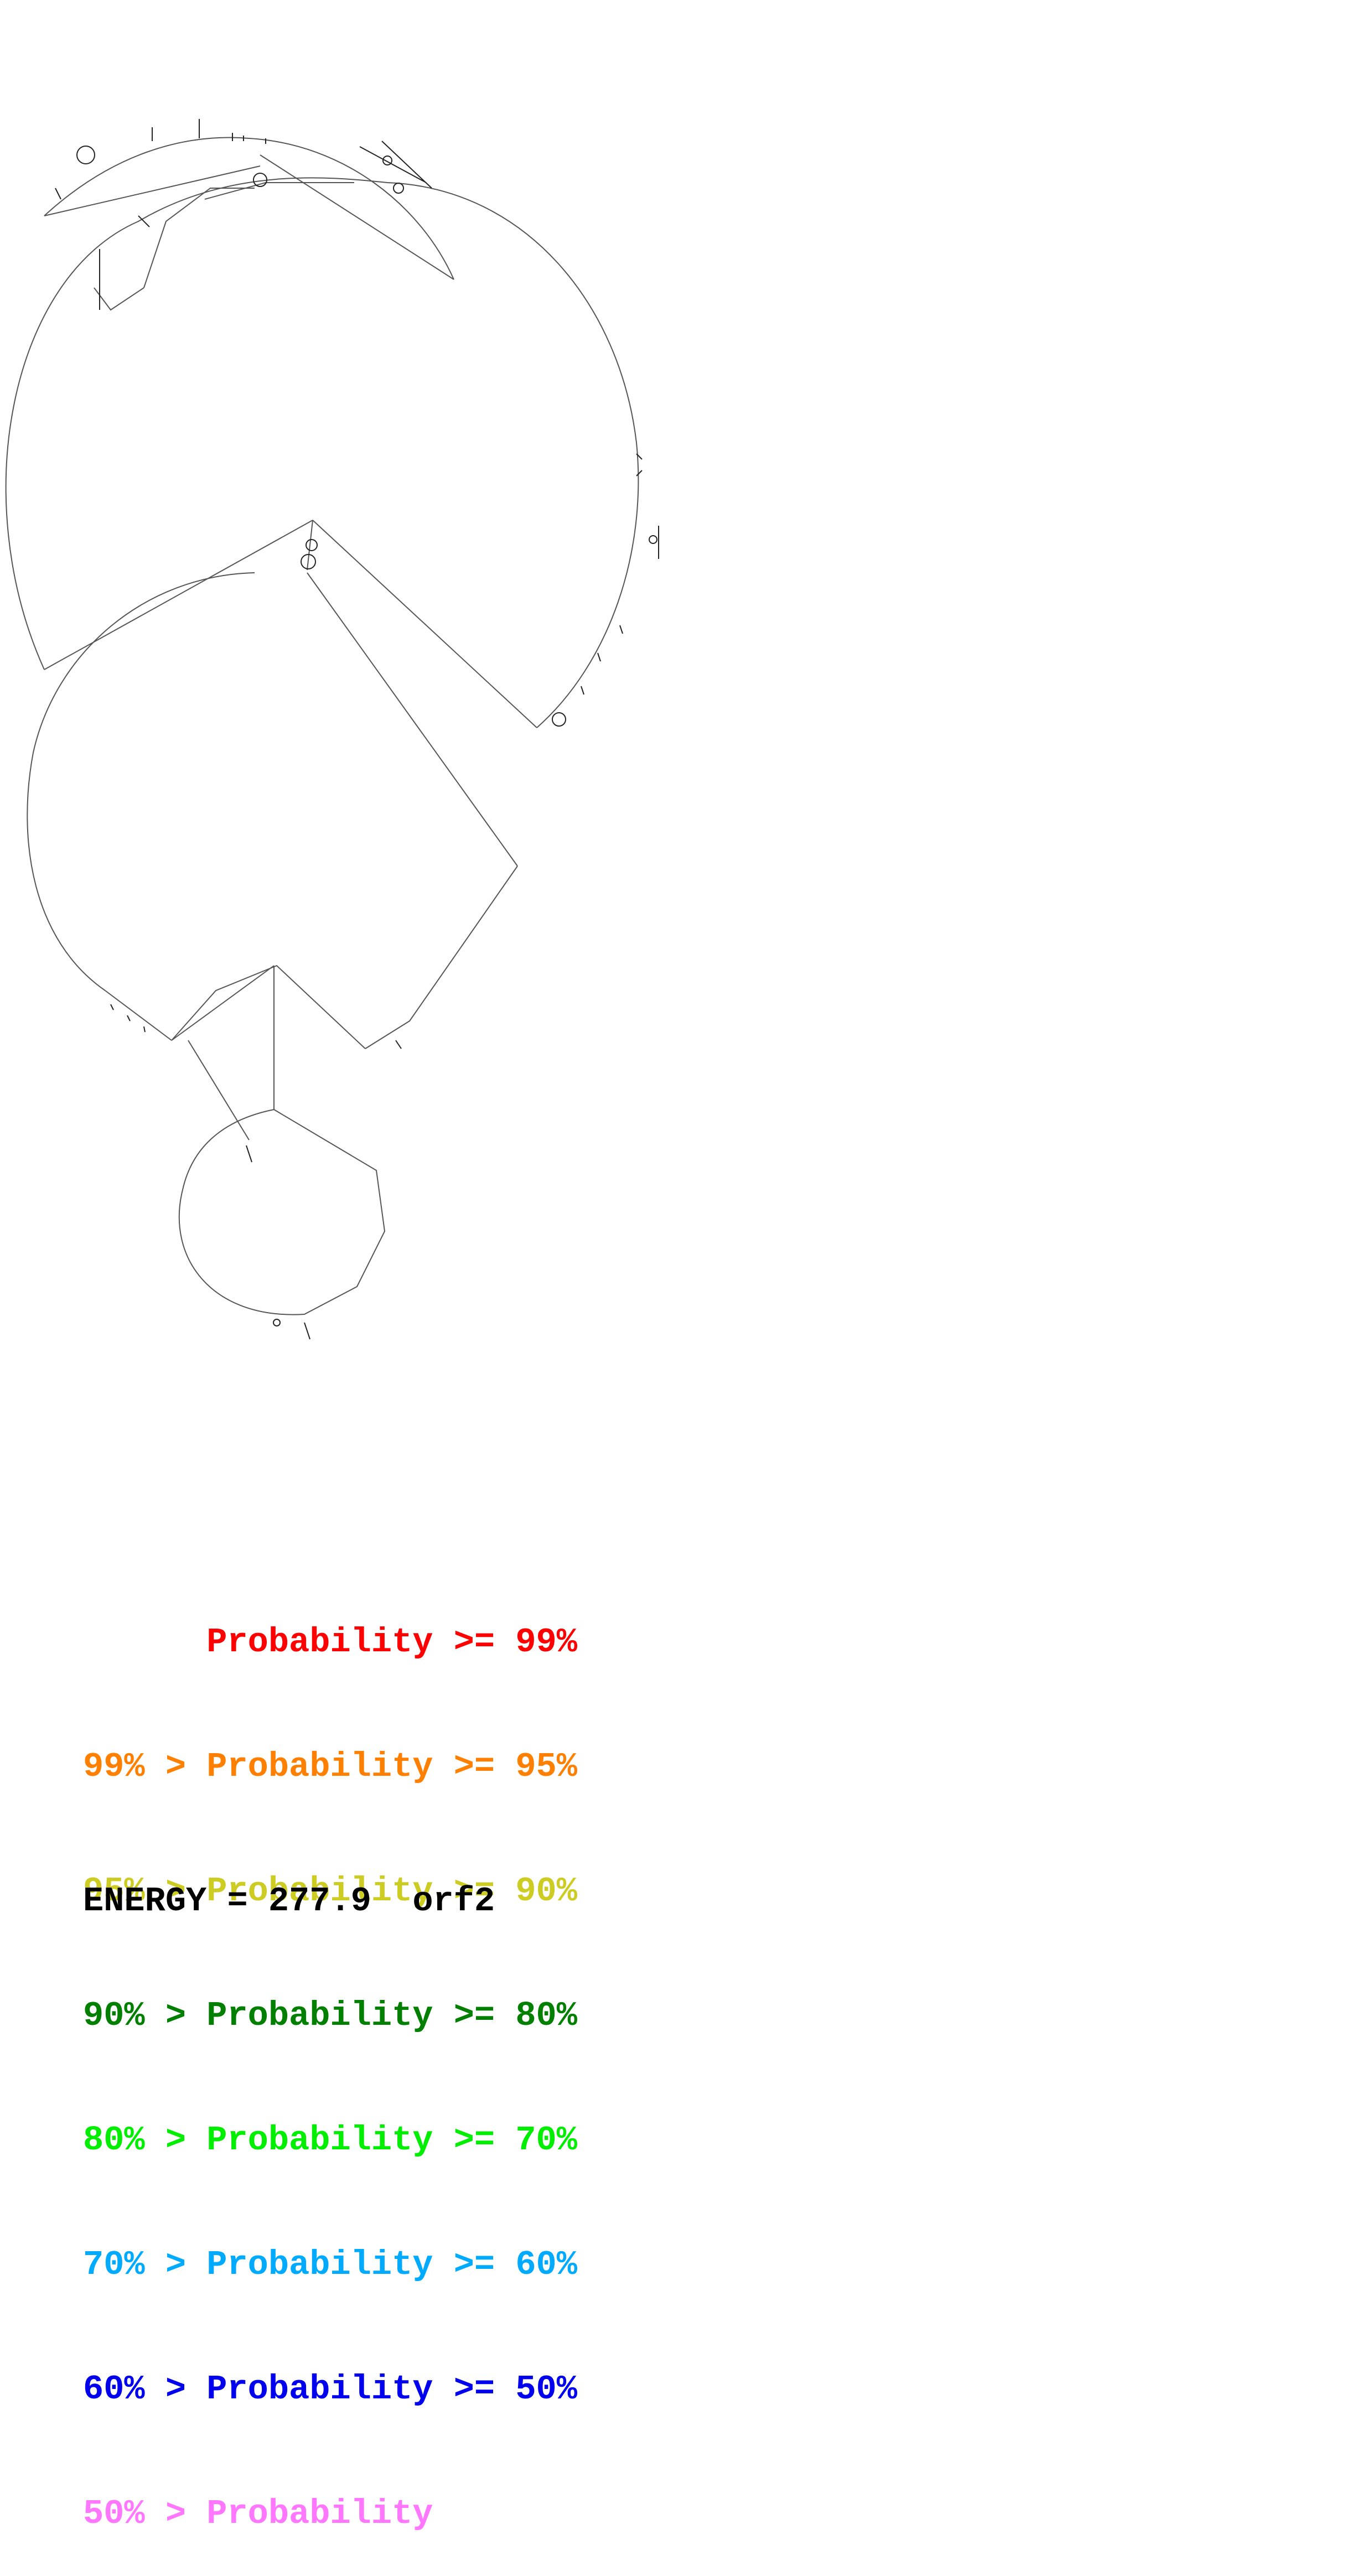 This screenshot has height=2576, width=1372. I want to click on legend-row-80: 90% > Probability >= 80%, so click(330, 2015).